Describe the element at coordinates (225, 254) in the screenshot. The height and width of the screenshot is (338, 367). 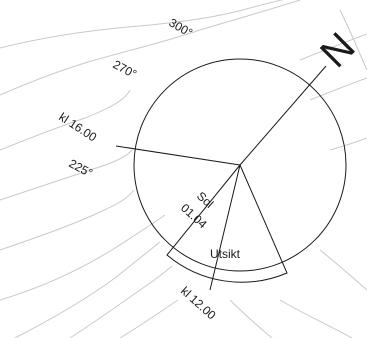
I see `view-label: Utsikt` at that location.